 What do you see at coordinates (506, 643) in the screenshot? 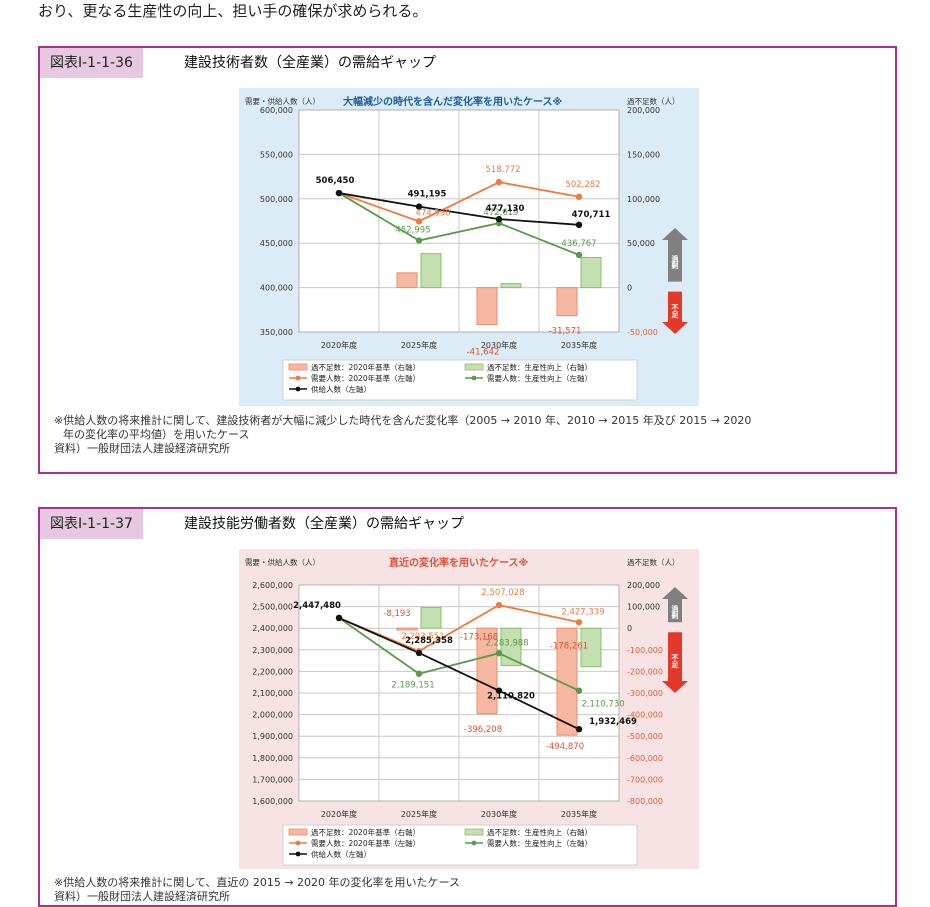
I see `data-label: 2,283,988` at bounding box center [506, 643].